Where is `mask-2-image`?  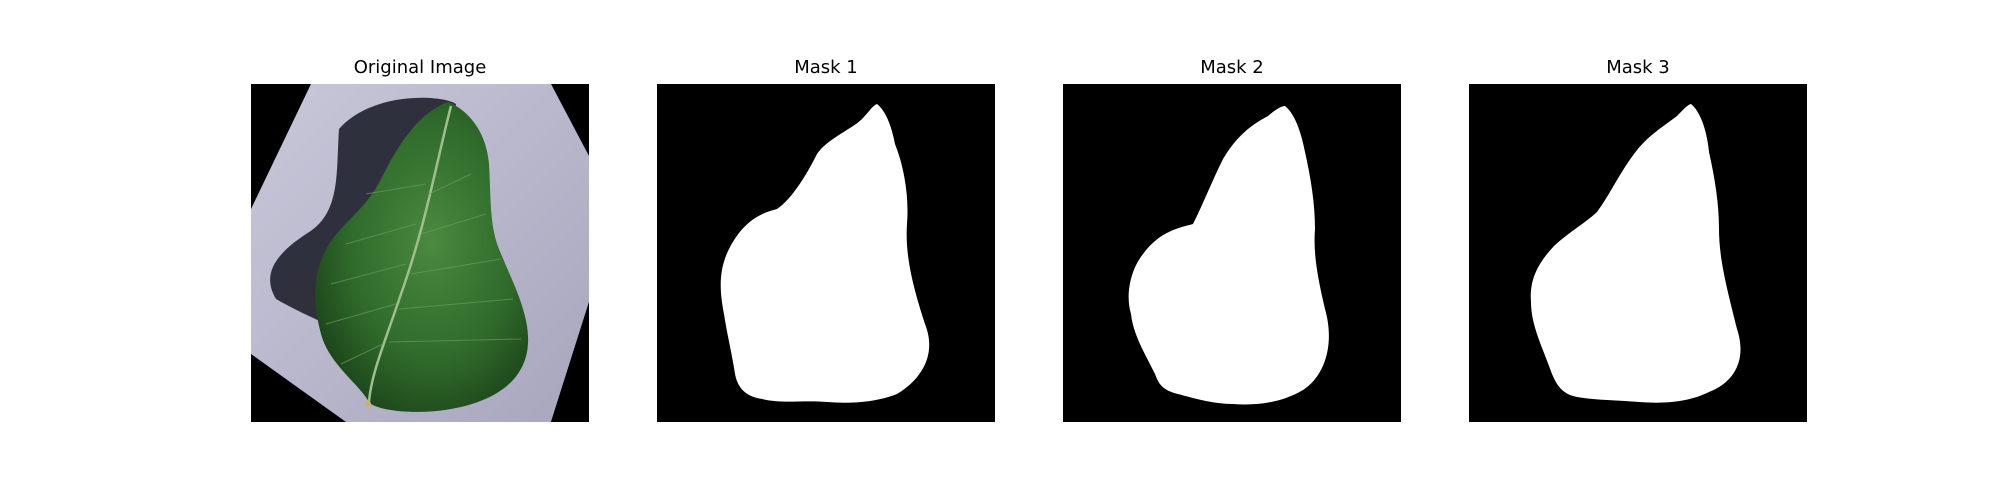
mask-2-image is located at coordinates (1232, 253).